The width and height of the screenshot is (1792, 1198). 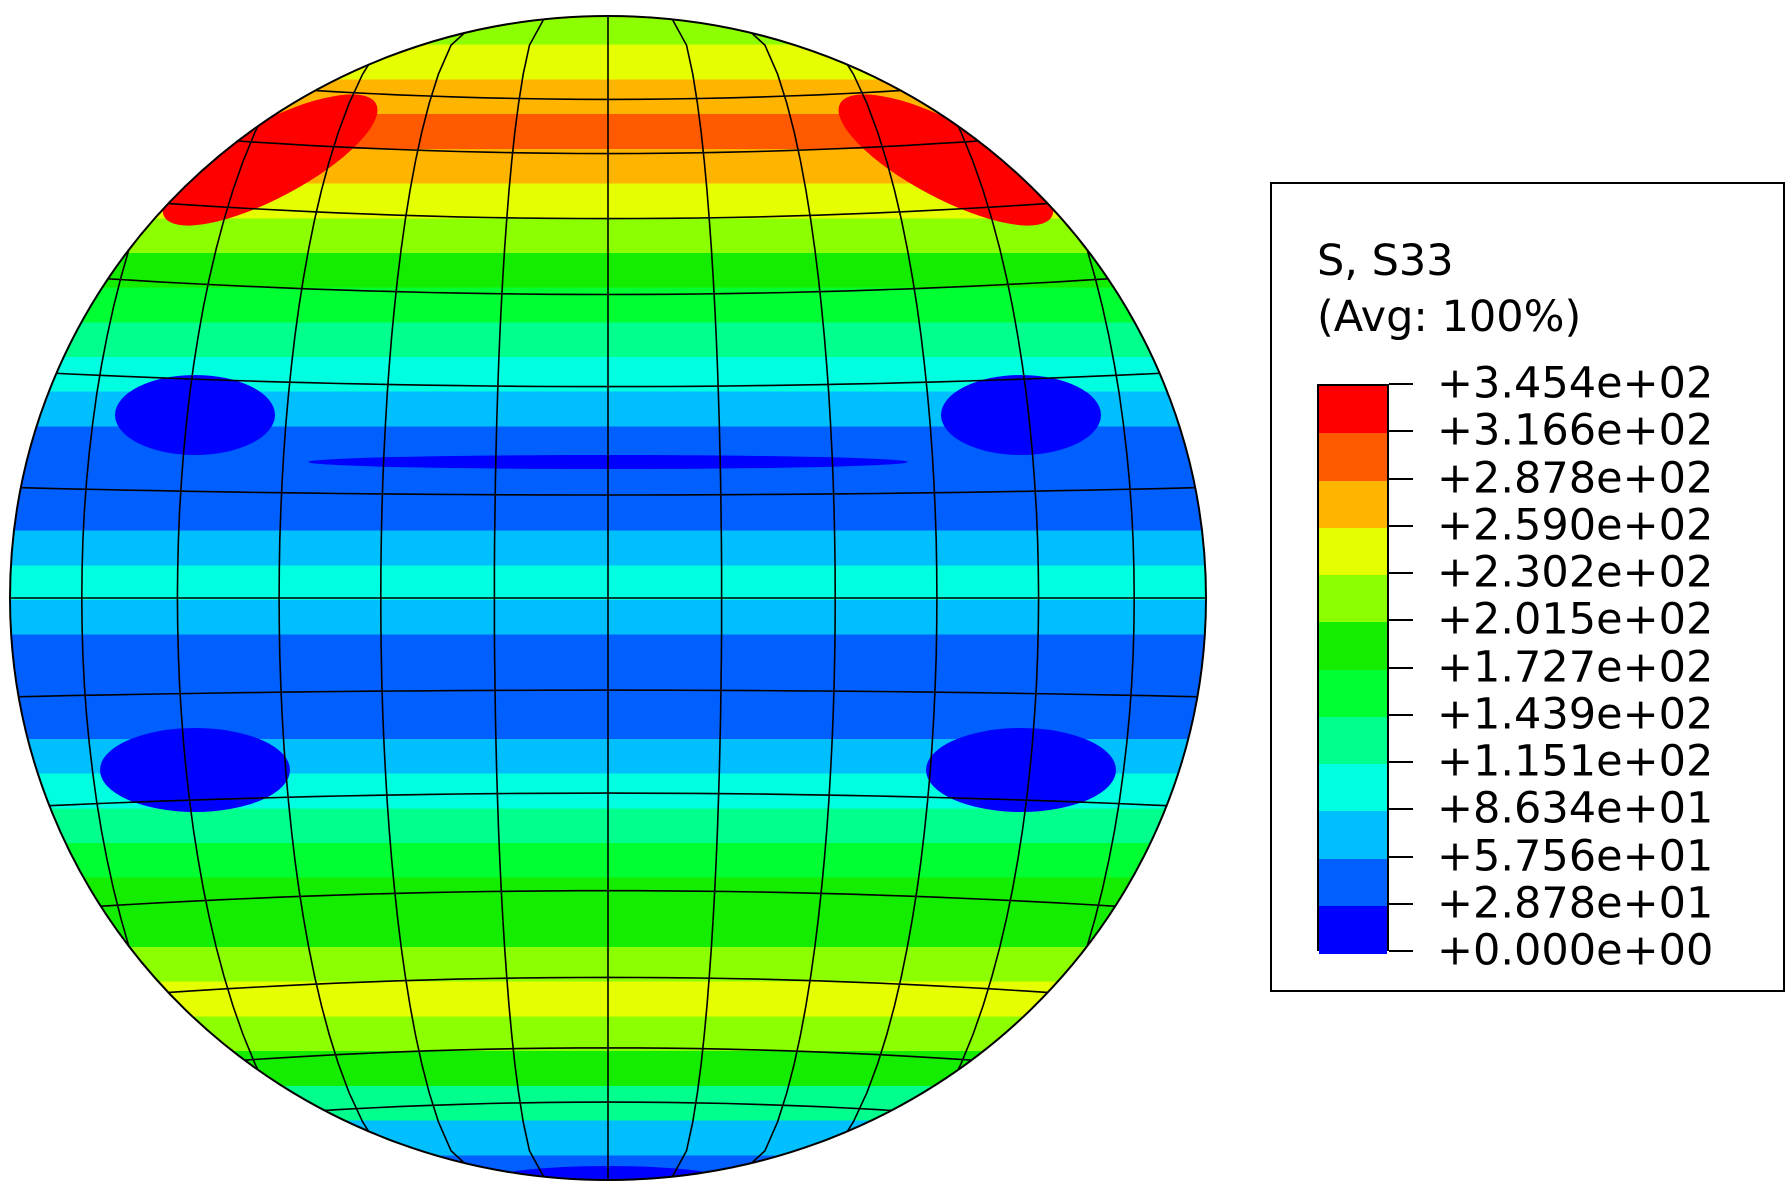 I want to click on legend-tick-label: +2.878e+02, so click(x=1575, y=478).